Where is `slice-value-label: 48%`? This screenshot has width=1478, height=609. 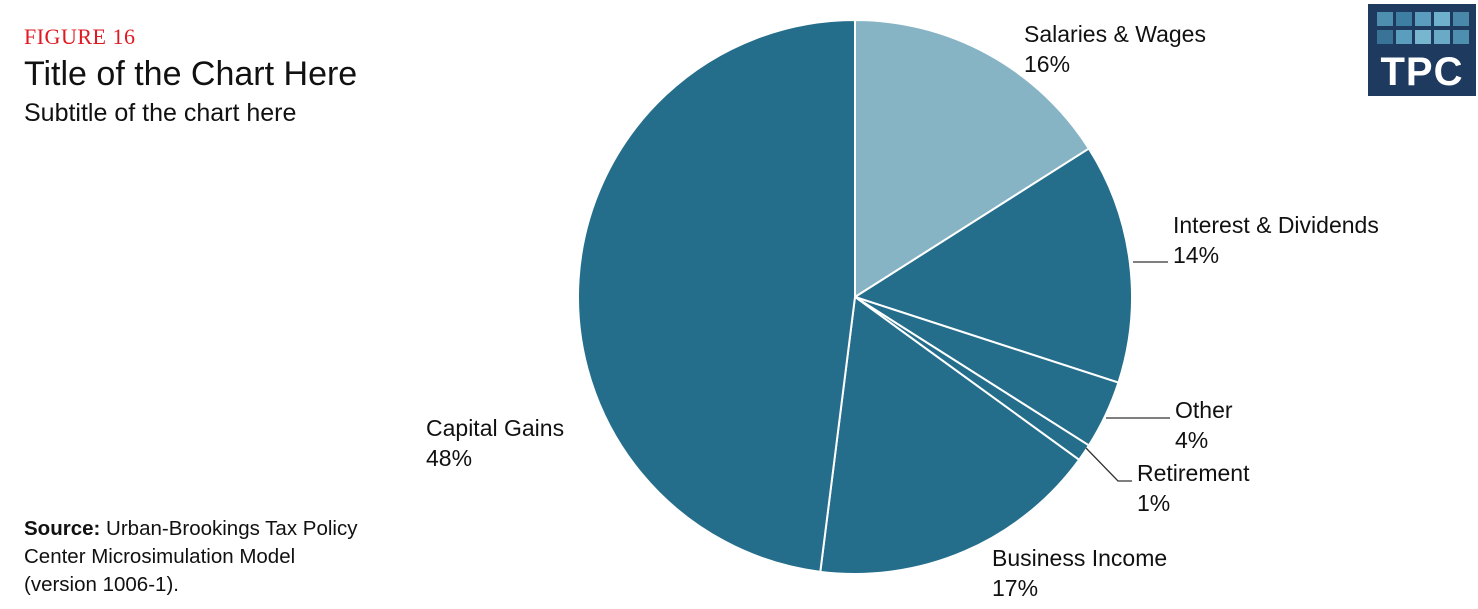
slice-value-label: 48% is located at coordinates (449, 458).